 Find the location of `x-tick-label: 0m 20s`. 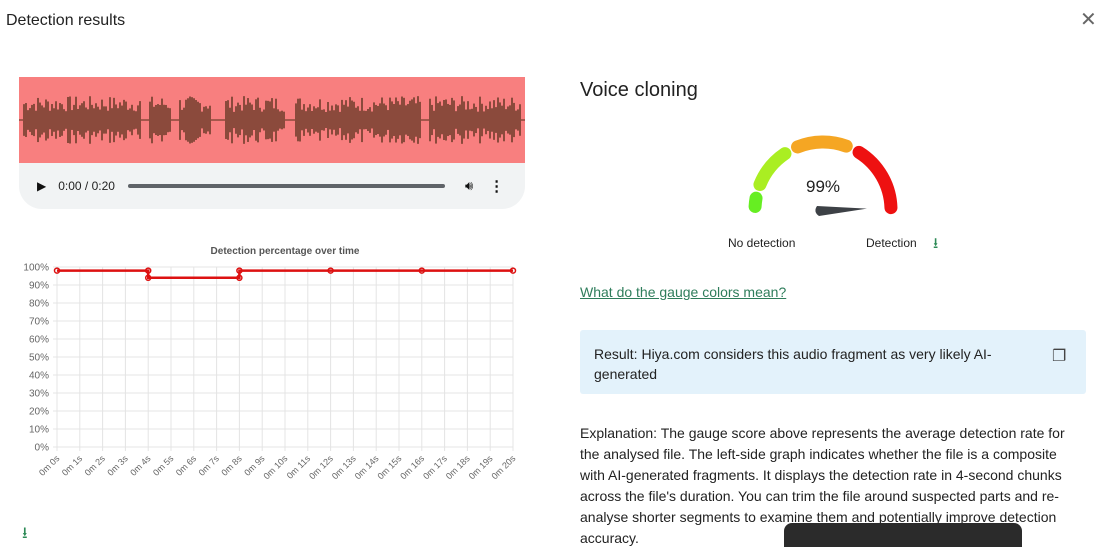

x-tick-label: 0m 20s is located at coordinates (503, 467).